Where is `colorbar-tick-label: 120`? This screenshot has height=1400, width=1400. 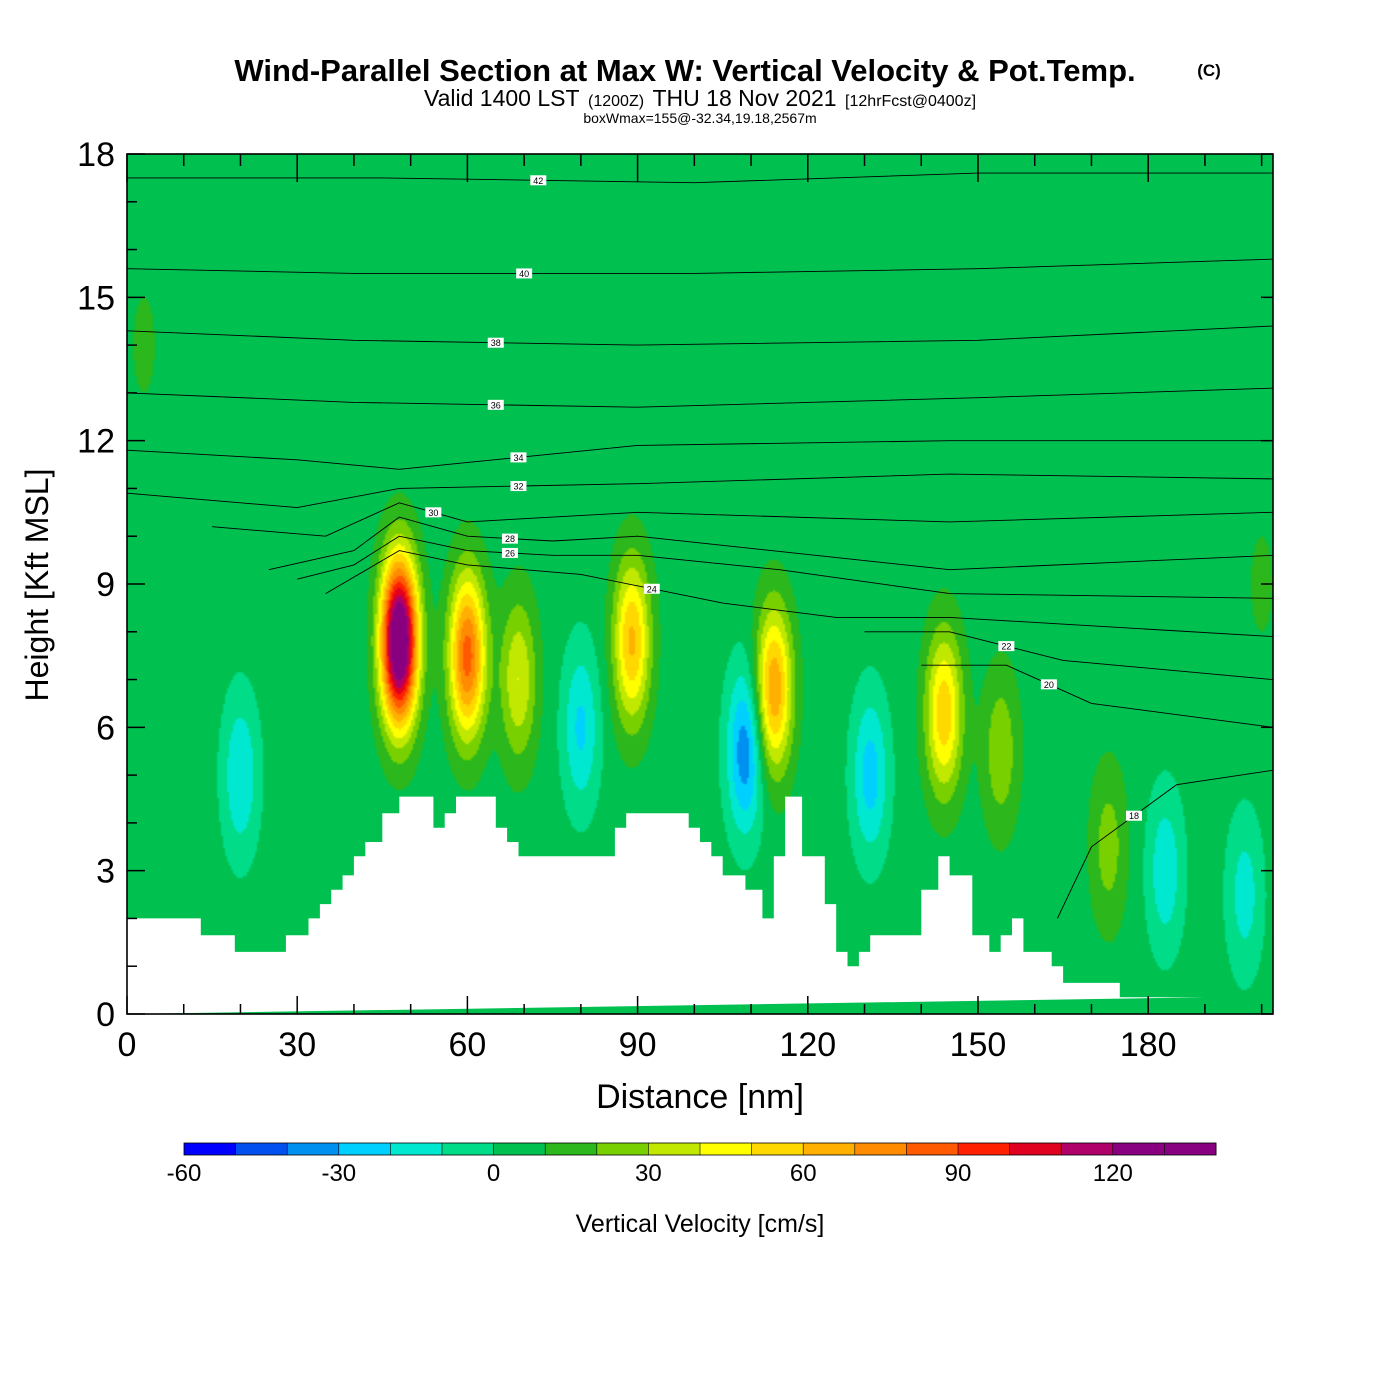
colorbar-tick-label: 120 is located at coordinates (1113, 1173).